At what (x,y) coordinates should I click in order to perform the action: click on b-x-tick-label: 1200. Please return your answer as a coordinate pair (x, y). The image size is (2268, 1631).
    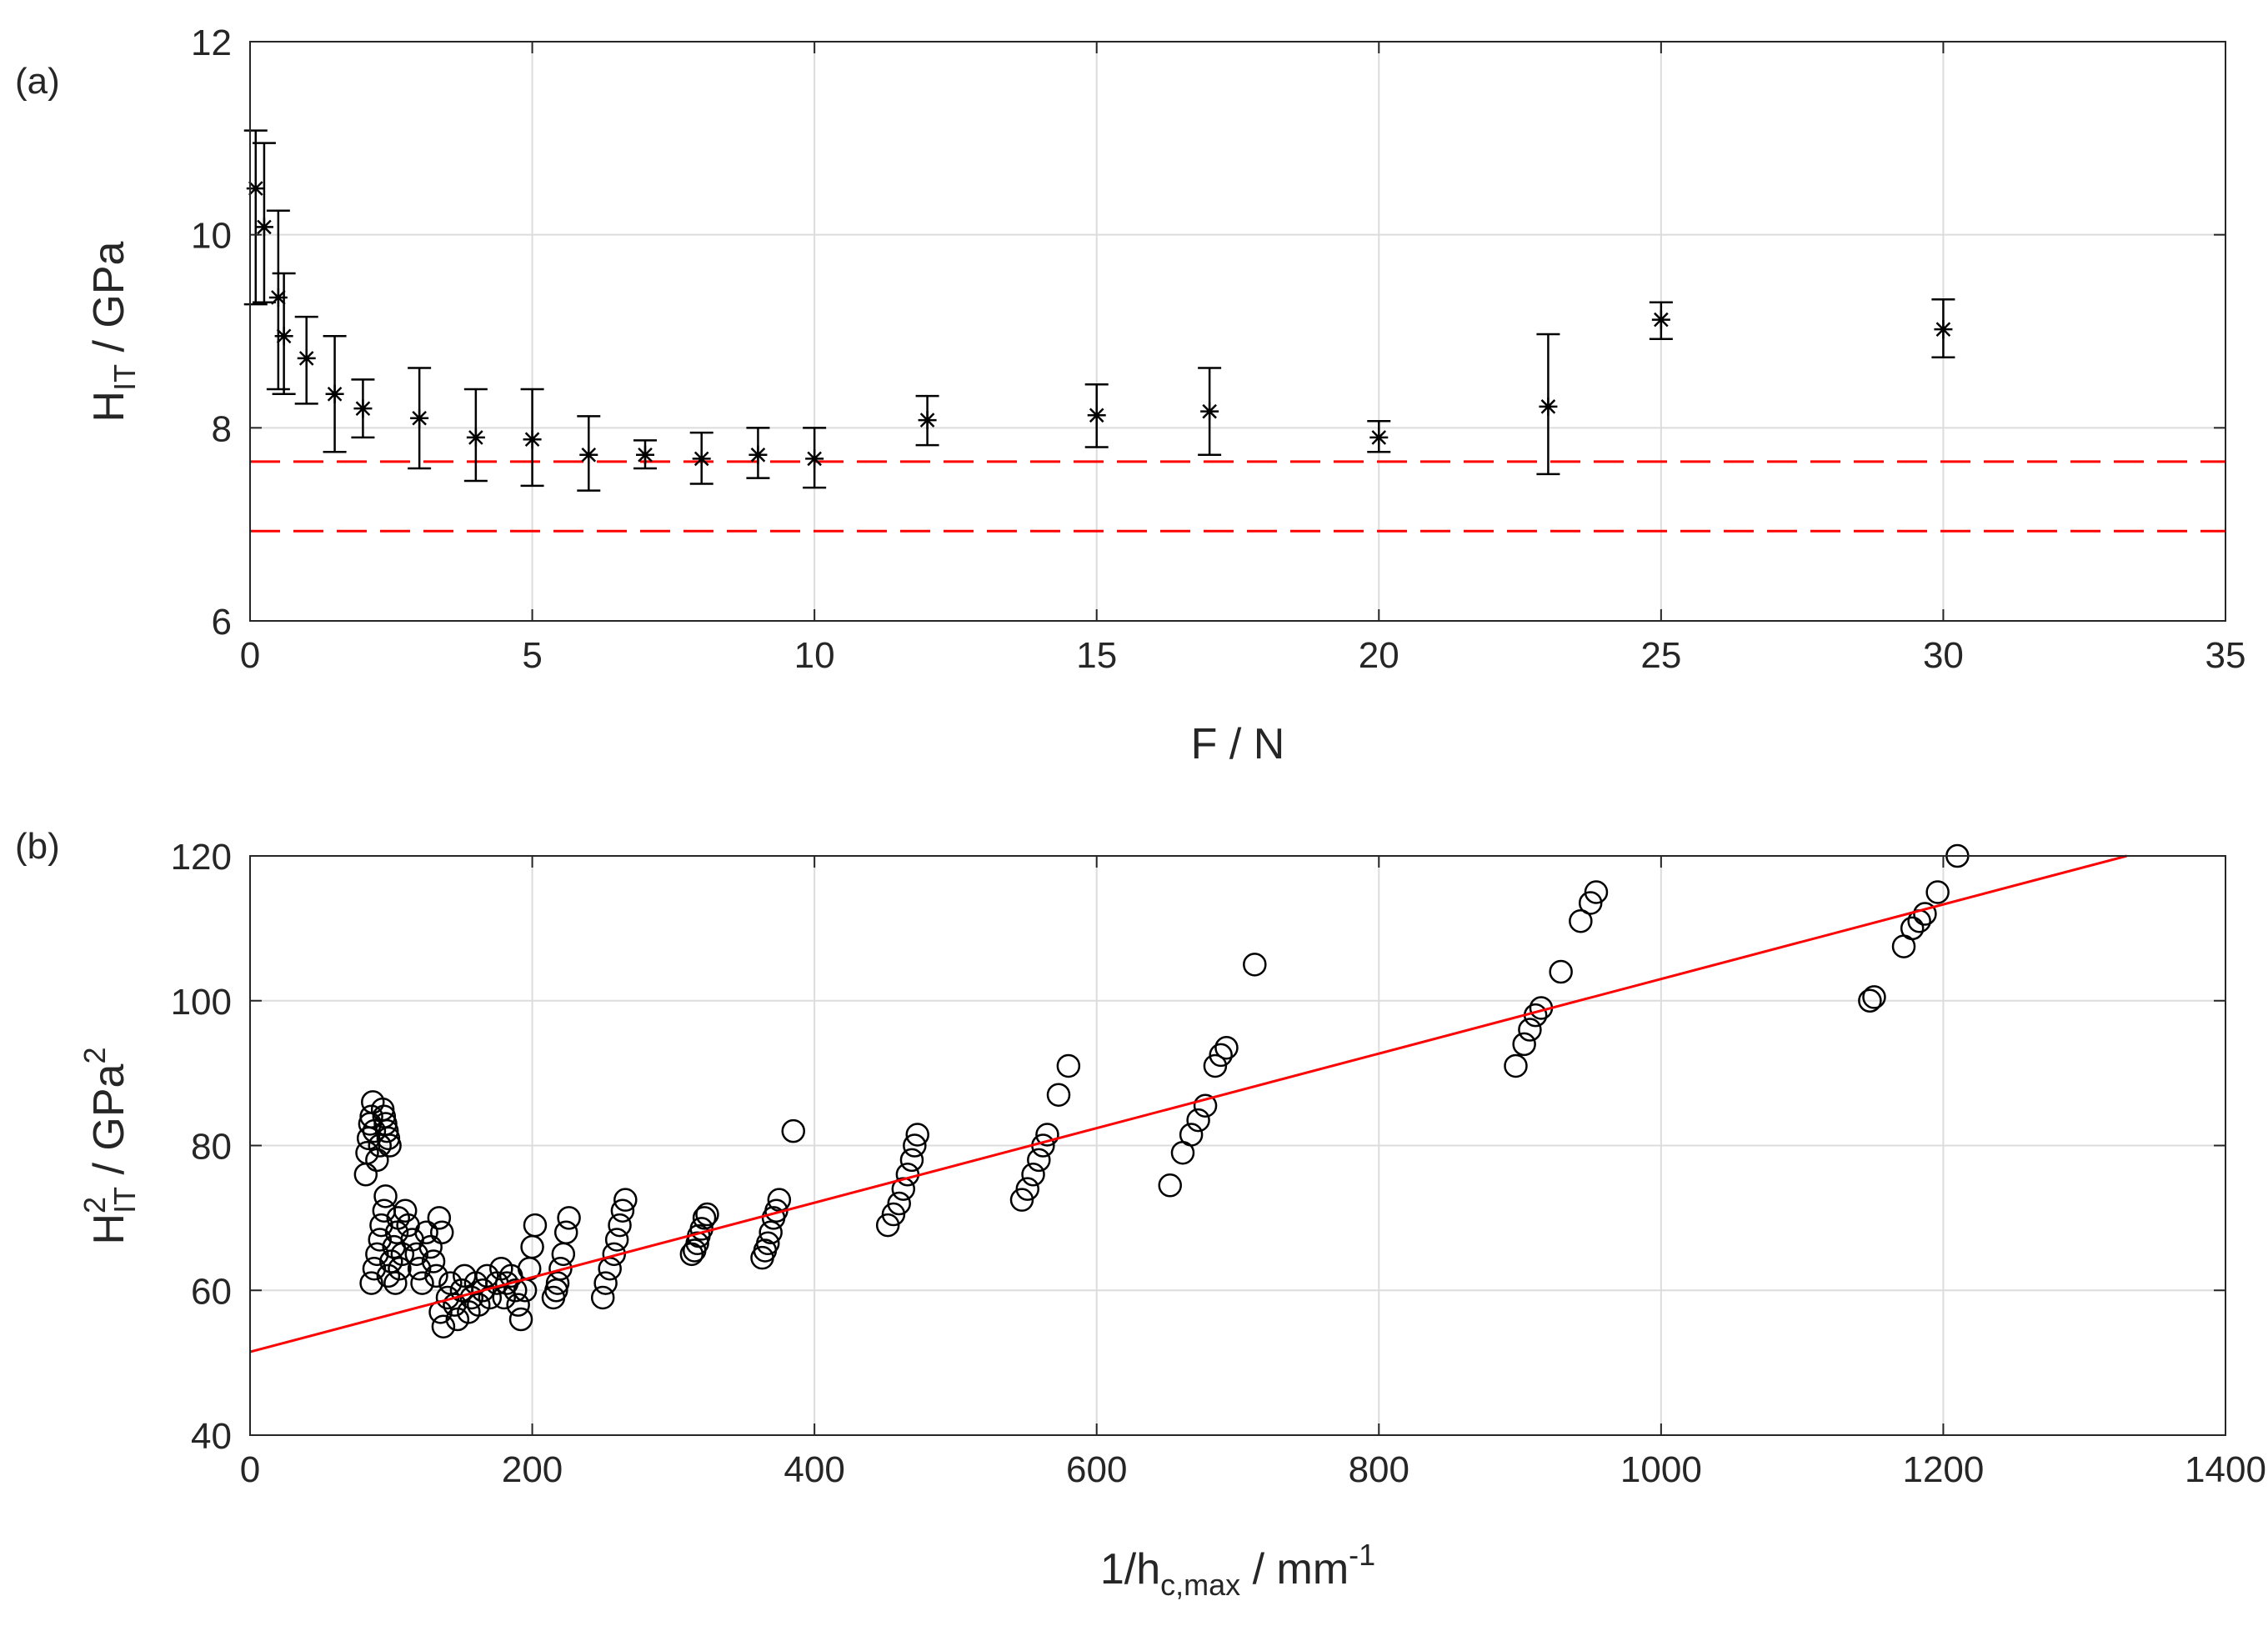
    Looking at the image, I should click on (1943, 1469).